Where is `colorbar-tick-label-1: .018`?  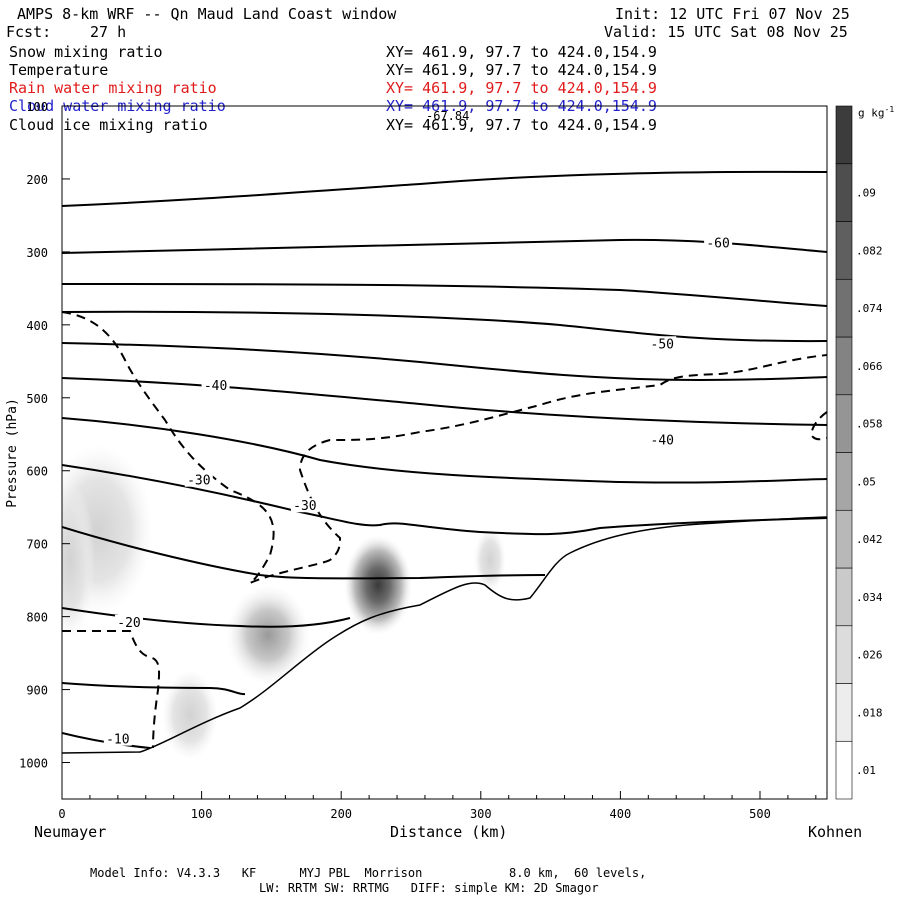 colorbar-tick-label-1: .018 is located at coordinates (869, 712).